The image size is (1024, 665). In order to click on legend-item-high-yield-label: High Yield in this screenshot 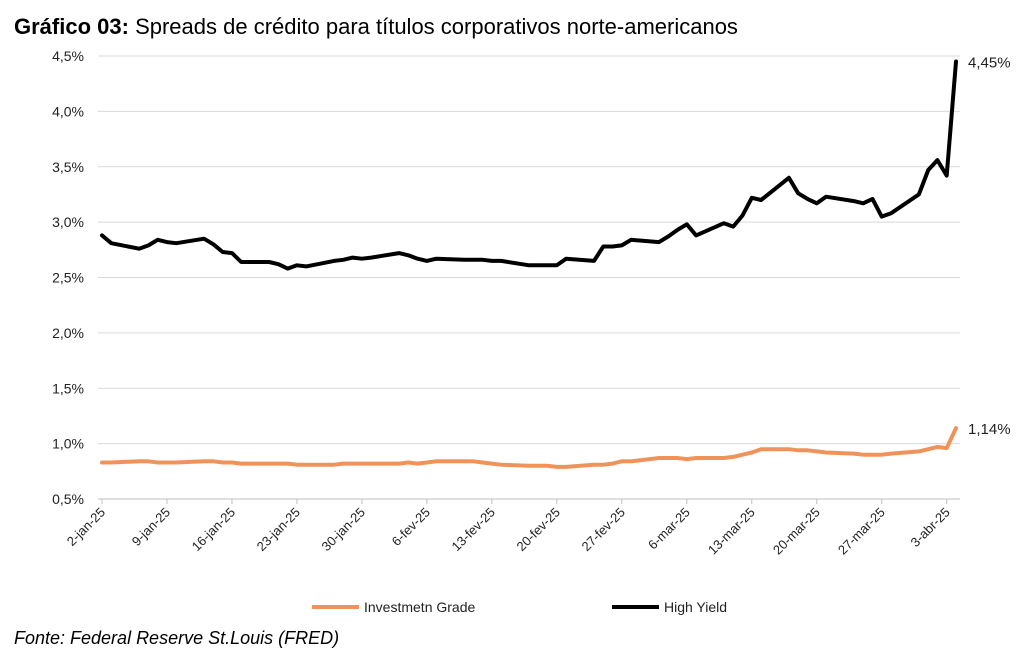, I will do `click(695, 607)`.